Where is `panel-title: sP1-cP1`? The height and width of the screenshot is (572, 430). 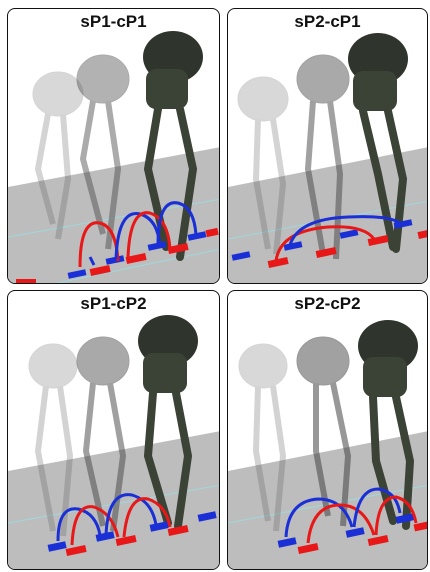 panel-title: sP1-cP1 is located at coordinates (113, 21).